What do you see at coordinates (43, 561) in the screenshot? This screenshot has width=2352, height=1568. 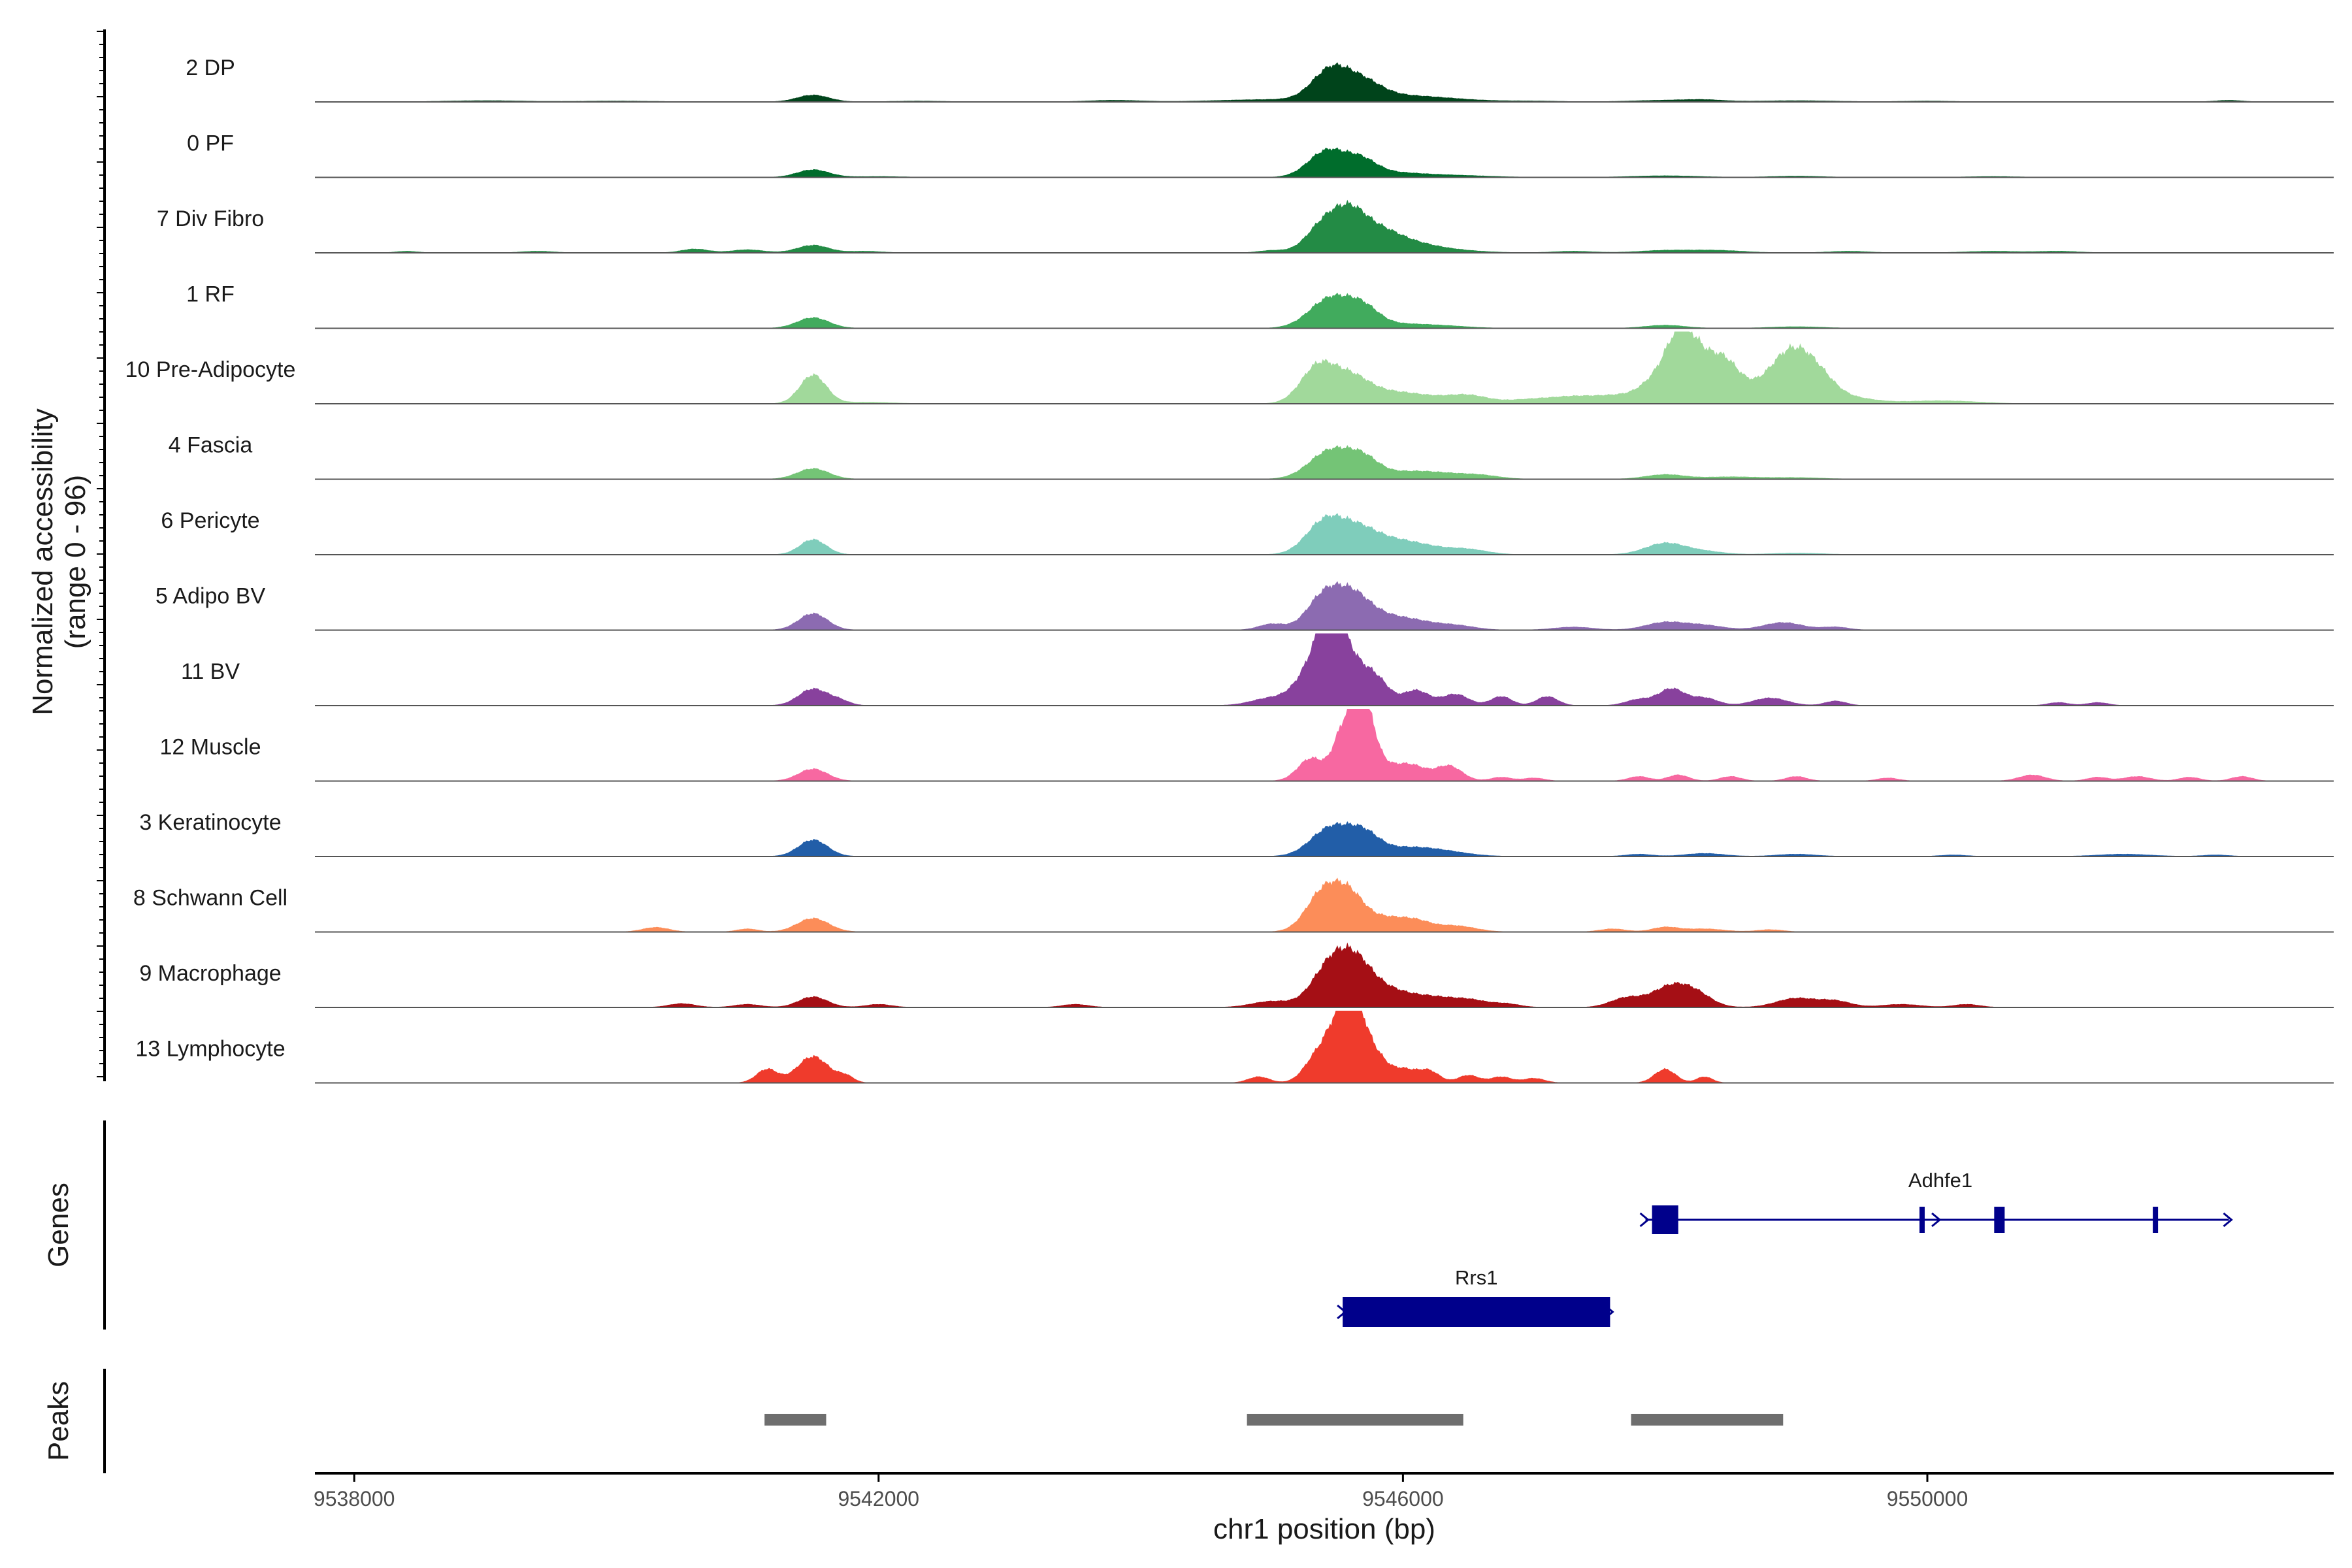 I see `y-axis-label: Normalized accessibility` at bounding box center [43, 561].